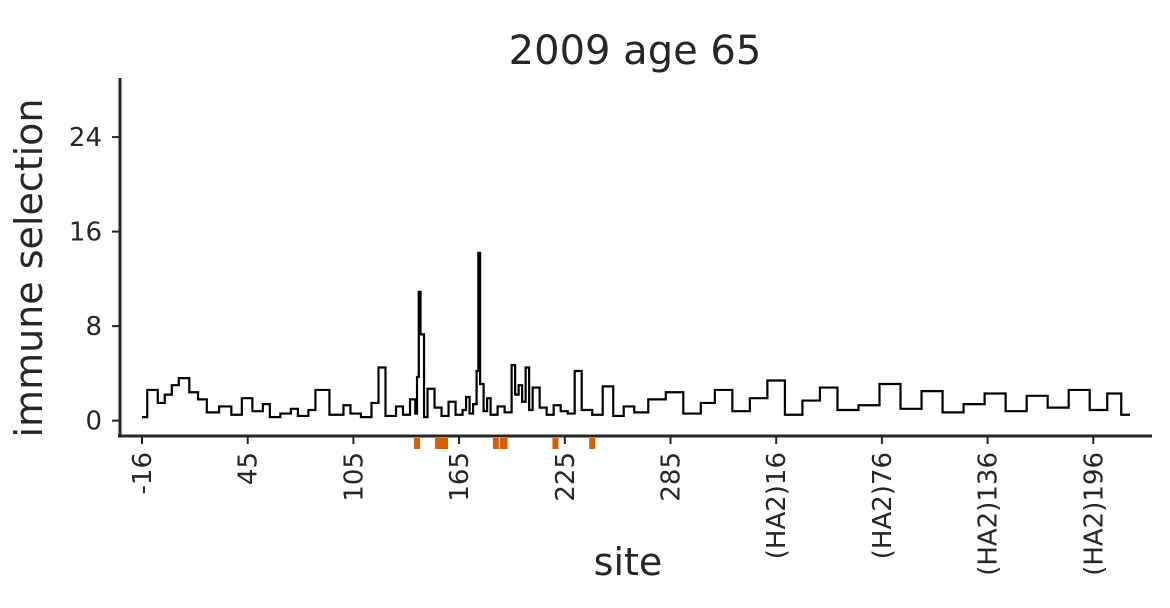  Describe the element at coordinates (93, 422) in the screenshot. I see `y-tick-label-0: 0` at that location.